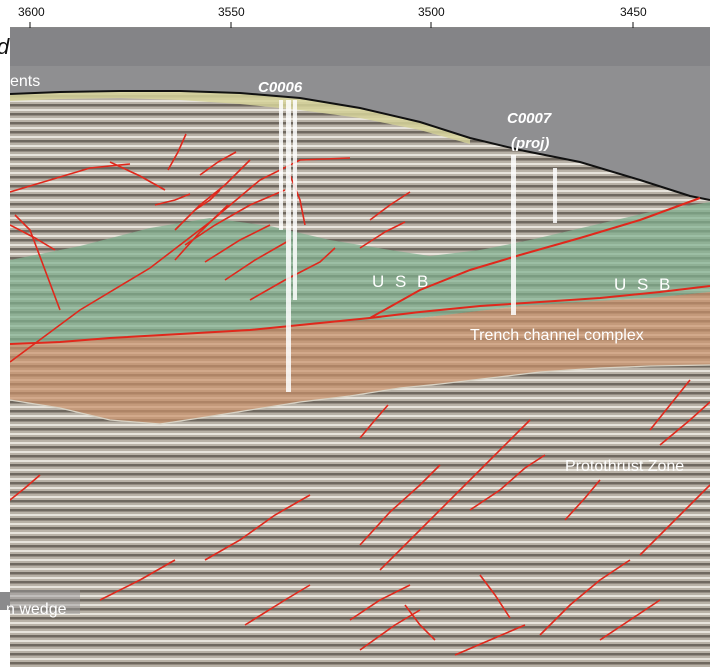 The image size is (710, 667). I want to click on slope-sediment-layer, so click(240, 117).